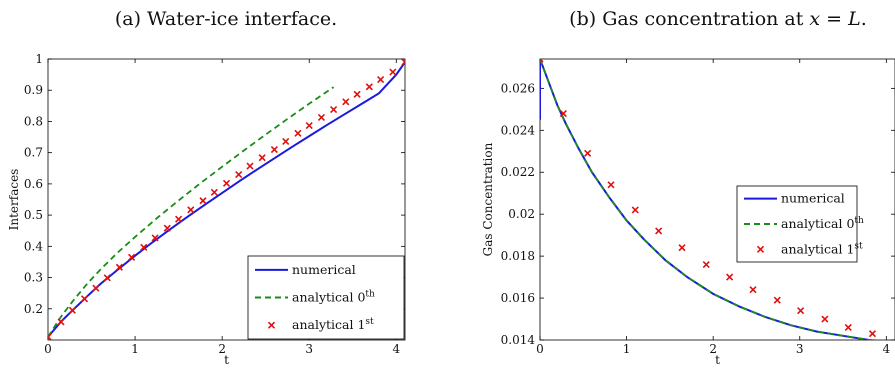 Image resolution: width=895 pixels, height=375 pixels. What do you see at coordinates (518, 130) in the screenshot?
I see `y-tick-label: 0.024` at bounding box center [518, 130].